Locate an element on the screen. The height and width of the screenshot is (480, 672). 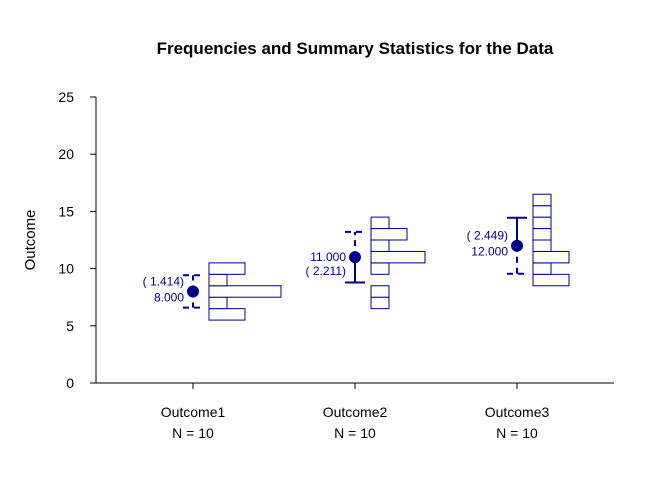
y-tick-label: 20 is located at coordinates (66, 154).